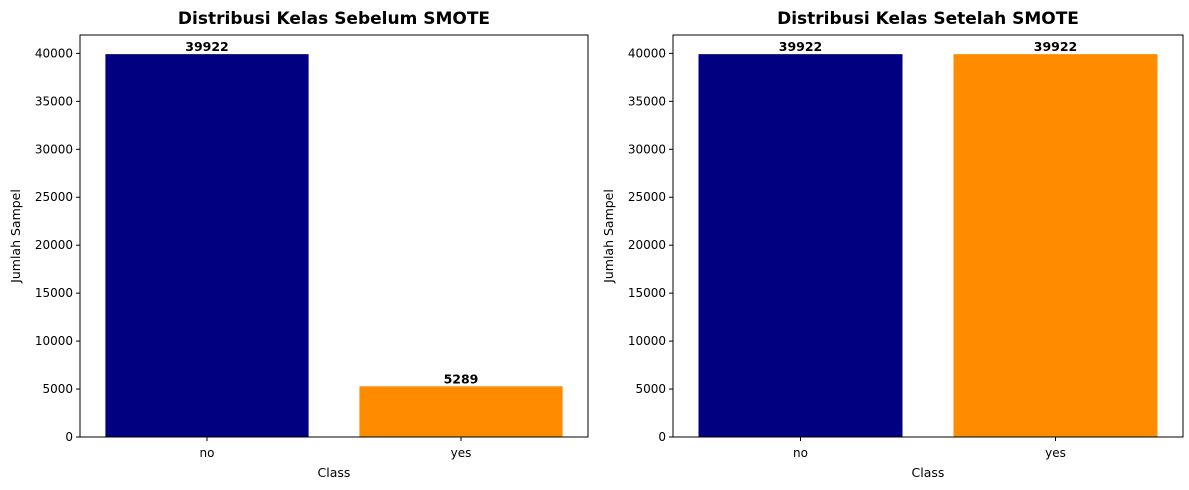 Image resolution: width=1189 pixels, height=490 pixels. Describe the element at coordinates (334, 19) in the screenshot. I see `chart-title: Distribusi Kelas Sebelum SMOTE` at that location.